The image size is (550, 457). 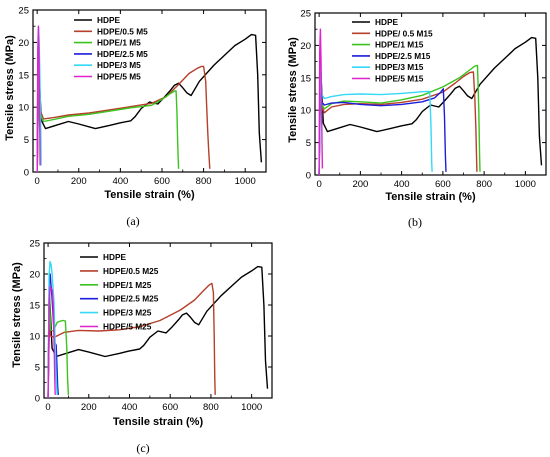 What do you see at coordinates (127, 285) in the screenshot?
I see `legend-label: HDPE/1 M25` at bounding box center [127, 285].